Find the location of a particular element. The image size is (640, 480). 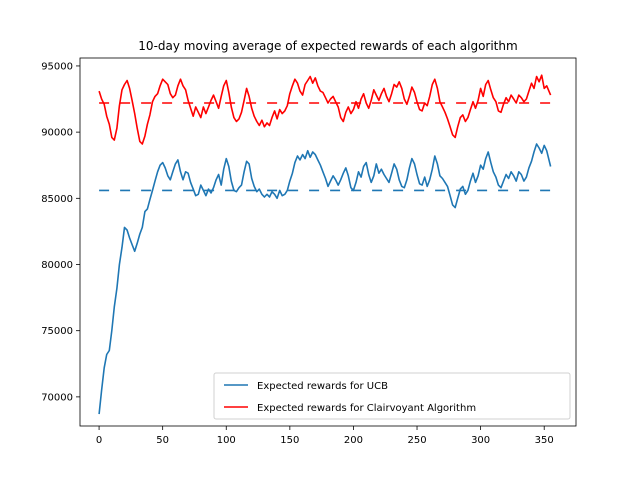

y-tick-label: 70000 is located at coordinates (57, 397).